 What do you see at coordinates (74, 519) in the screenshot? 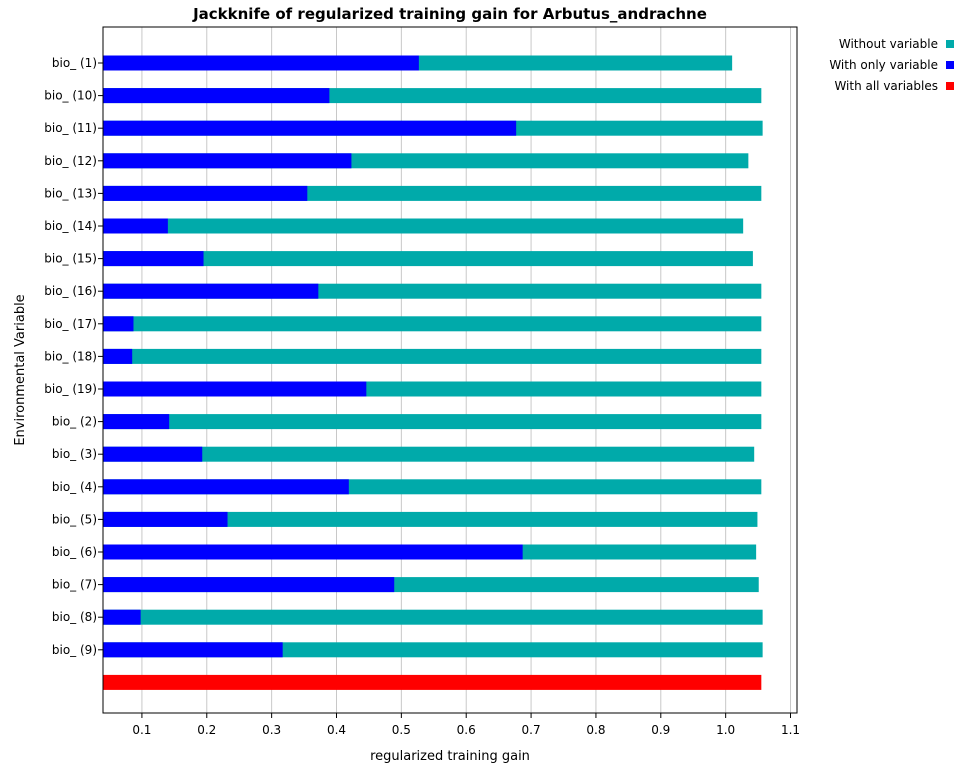
I see `category-label: bio_ (5)` at bounding box center [74, 519].